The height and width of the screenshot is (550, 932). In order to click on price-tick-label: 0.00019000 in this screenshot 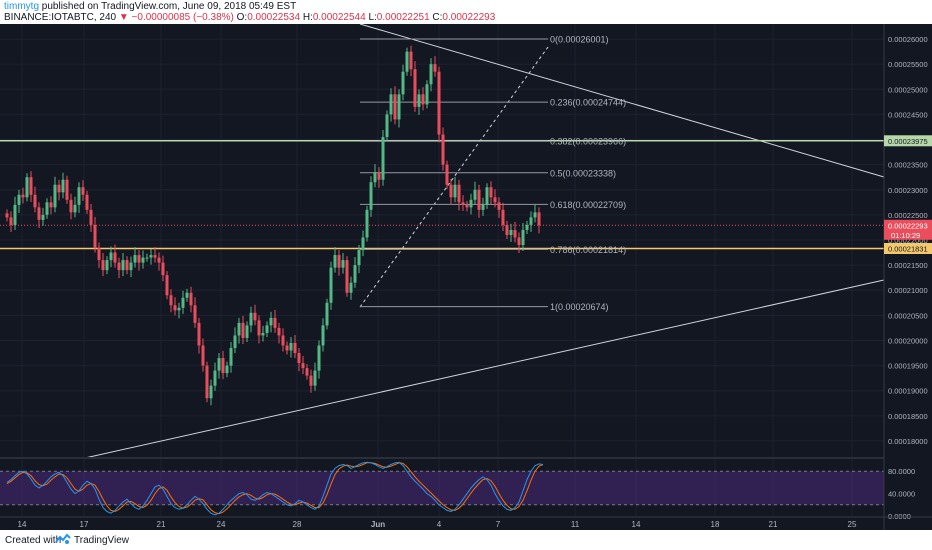, I will do `click(908, 391)`.